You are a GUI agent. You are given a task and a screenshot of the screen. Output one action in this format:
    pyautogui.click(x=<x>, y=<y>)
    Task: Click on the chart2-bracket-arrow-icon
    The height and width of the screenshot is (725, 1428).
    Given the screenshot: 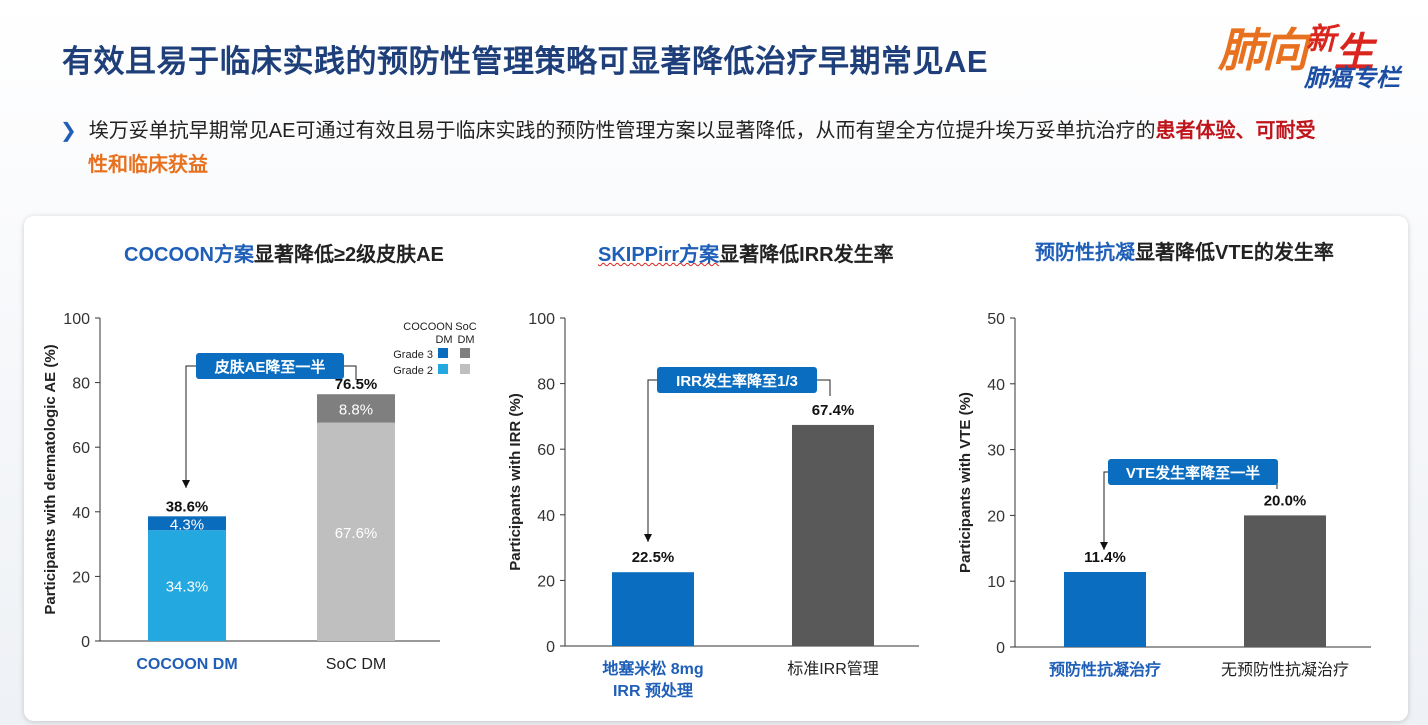 What is the action you would take?
    pyautogui.click(x=648, y=538)
    